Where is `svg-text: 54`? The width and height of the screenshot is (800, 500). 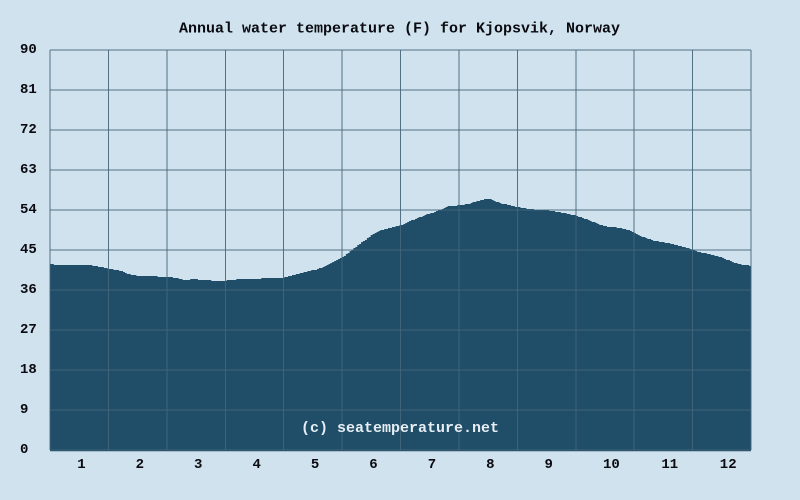 svg-text: 54 is located at coordinates (28, 210).